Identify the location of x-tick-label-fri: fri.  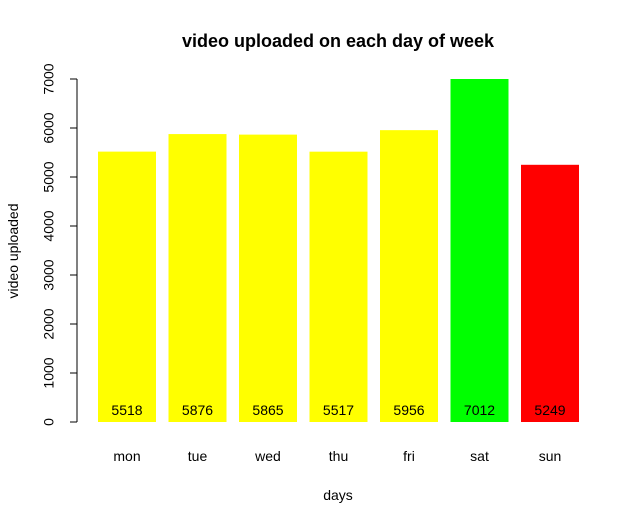
(409, 456).